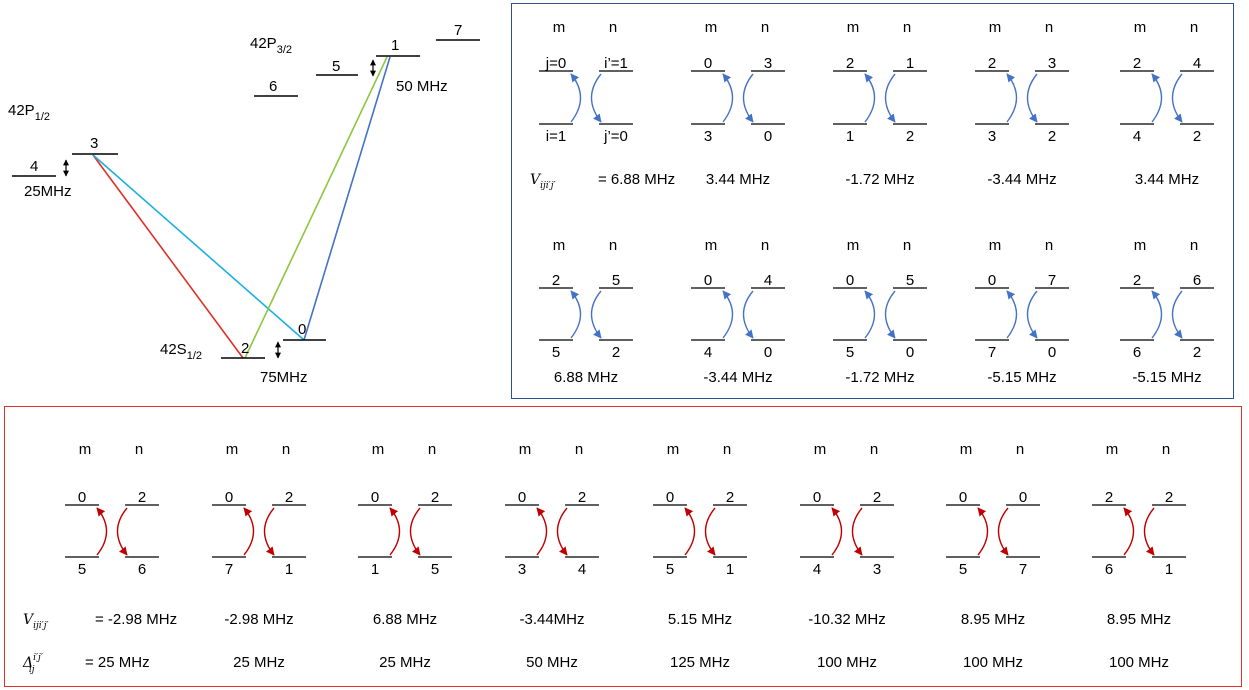 This screenshot has height=690, width=1249. Describe the element at coordinates (259, 662) in the screenshot. I see `detuning-value: 25 MHz` at that location.